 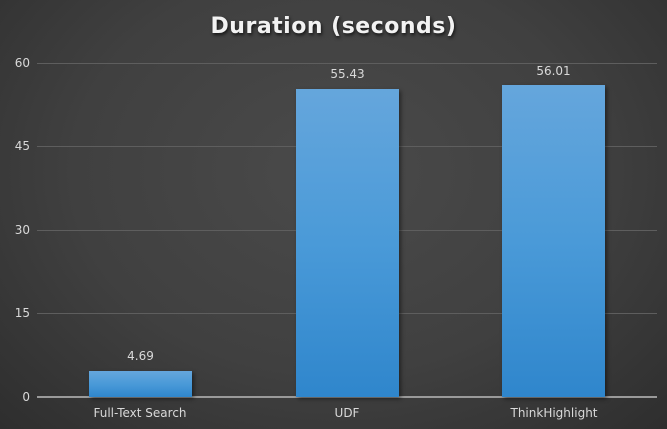 What do you see at coordinates (347, 413) in the screenshot?
I see `x-label-udf: UDF` at bounding box center [347, 413].